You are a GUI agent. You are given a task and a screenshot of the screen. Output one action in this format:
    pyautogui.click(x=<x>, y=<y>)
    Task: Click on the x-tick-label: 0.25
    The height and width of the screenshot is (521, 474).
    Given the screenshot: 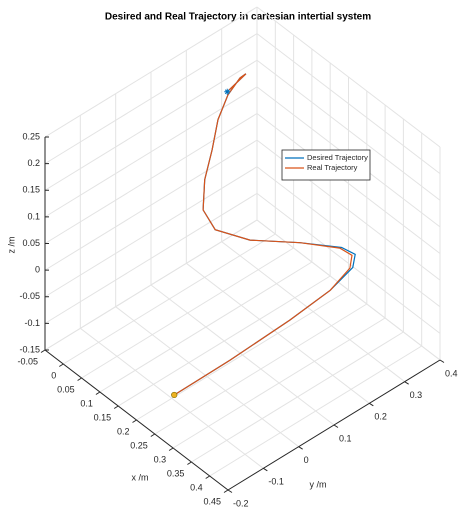 What is the action you would take?
    pyautogui.click(x=139, y=445)
    